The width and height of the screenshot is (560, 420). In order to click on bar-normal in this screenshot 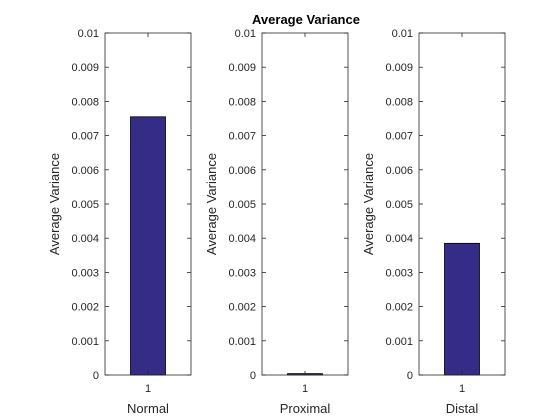, I will do `click(148, 246)`.